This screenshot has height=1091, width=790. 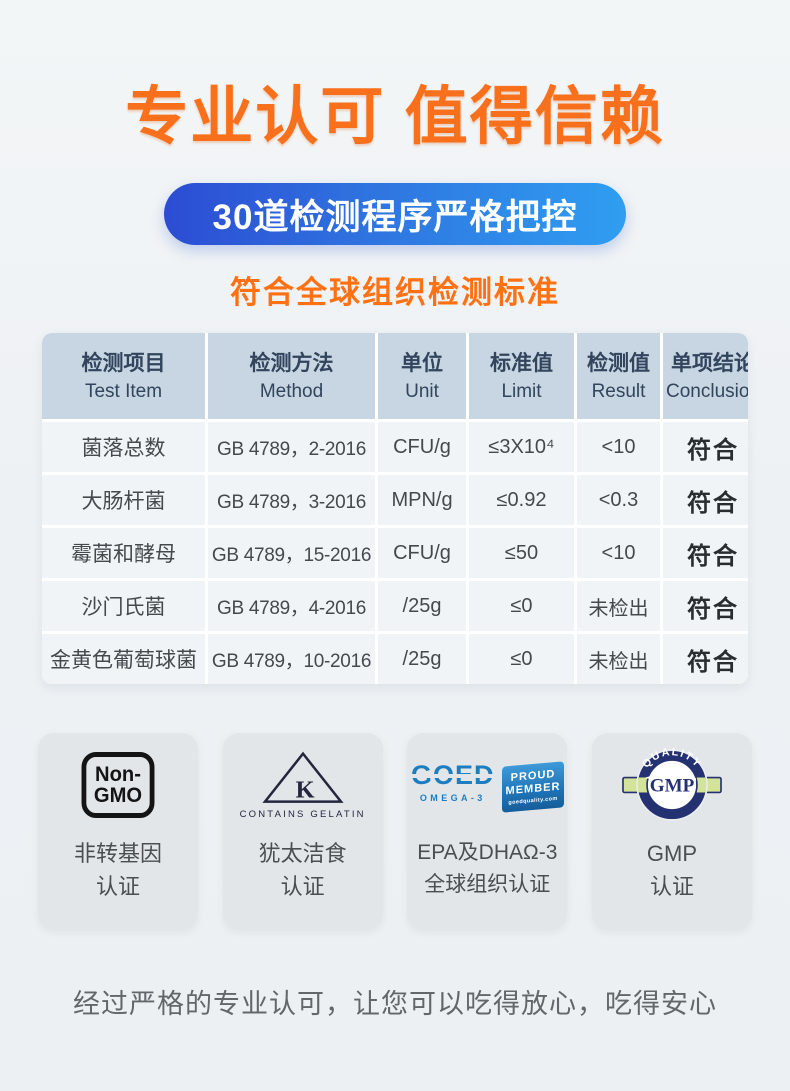 I want to click on table-row: 沙门氏菌 GB 4789，4-2016 /25g ≤0 未检出 符合, so click(x=395, y=606).